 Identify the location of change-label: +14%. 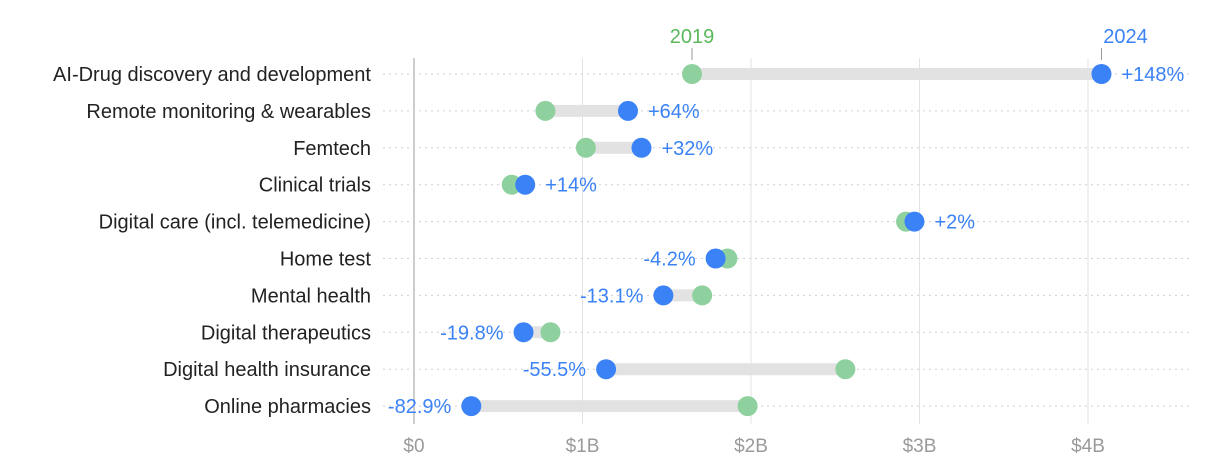
(571, 186).